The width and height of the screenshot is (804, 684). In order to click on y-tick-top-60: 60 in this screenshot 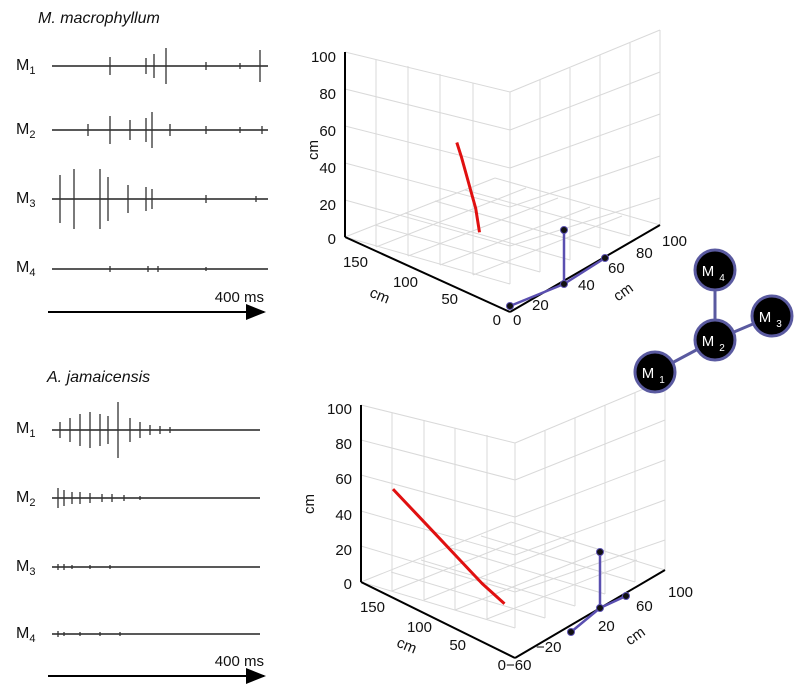, I will do `click(616, 268)`.